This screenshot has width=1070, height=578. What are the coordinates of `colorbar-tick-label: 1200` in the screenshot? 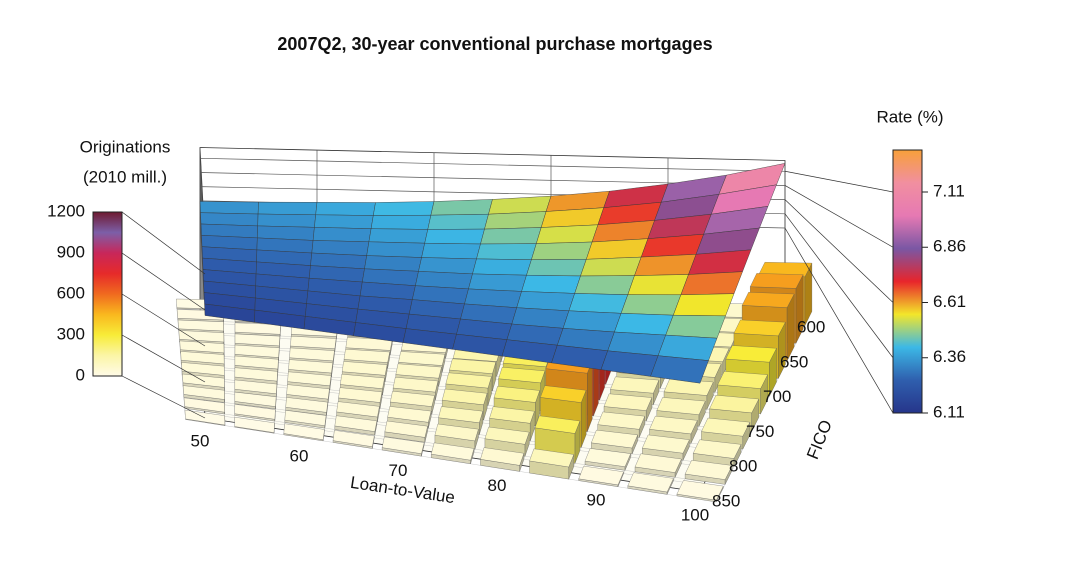 It's located at (66, 210).